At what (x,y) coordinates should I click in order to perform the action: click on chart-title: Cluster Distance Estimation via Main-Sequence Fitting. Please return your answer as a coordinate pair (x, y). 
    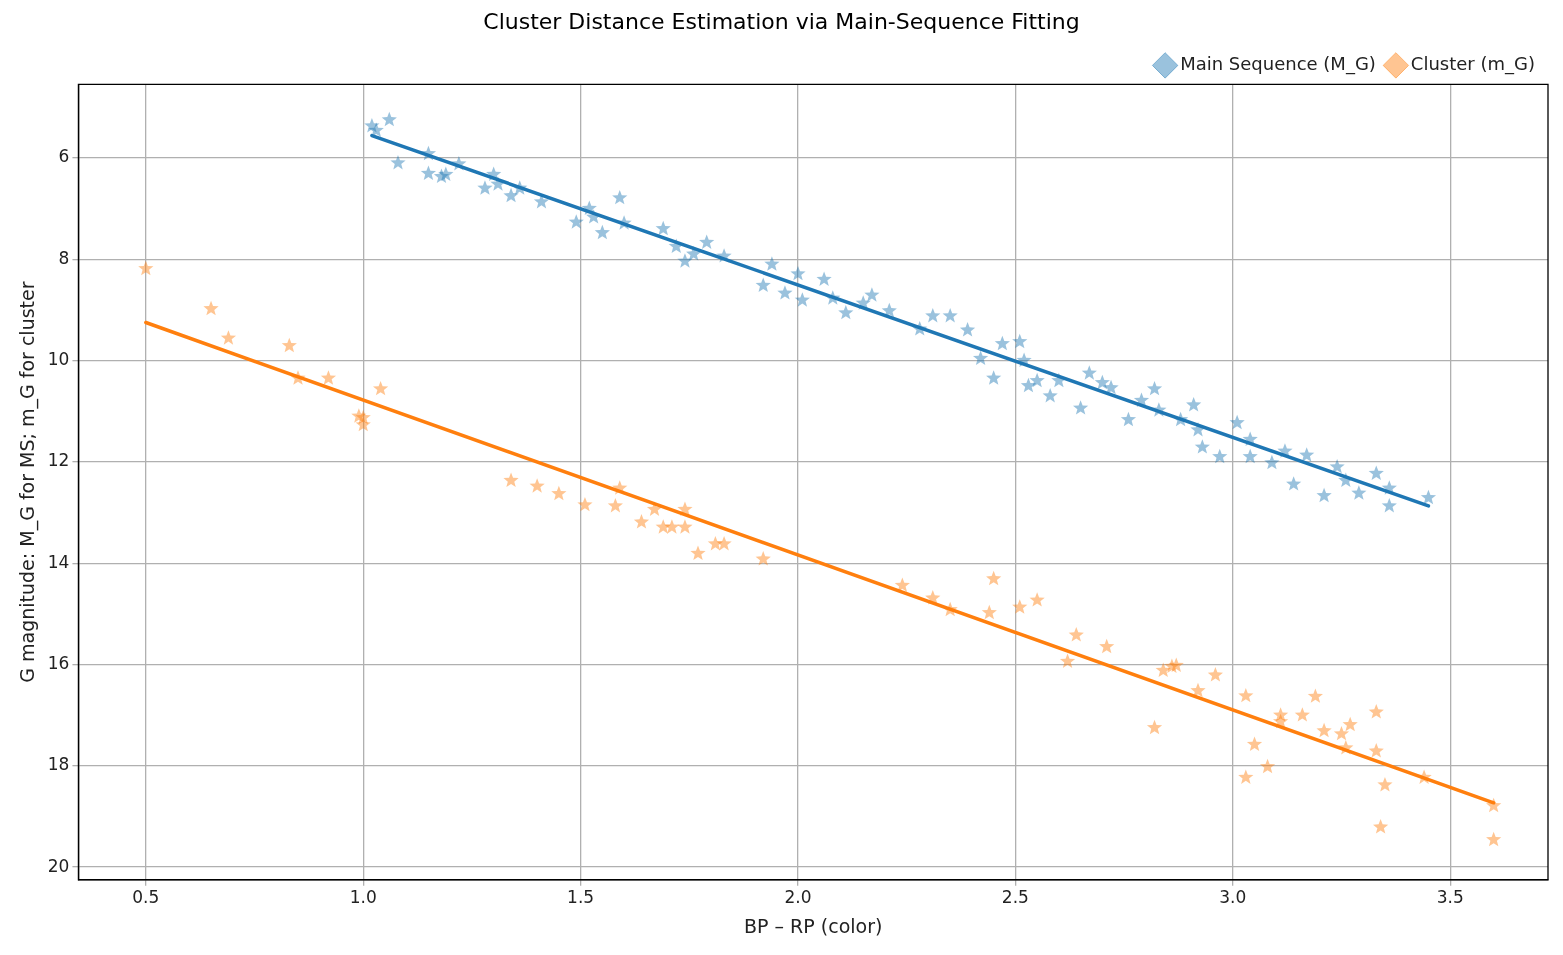
    Looking at the image, I should click on (781, 21).